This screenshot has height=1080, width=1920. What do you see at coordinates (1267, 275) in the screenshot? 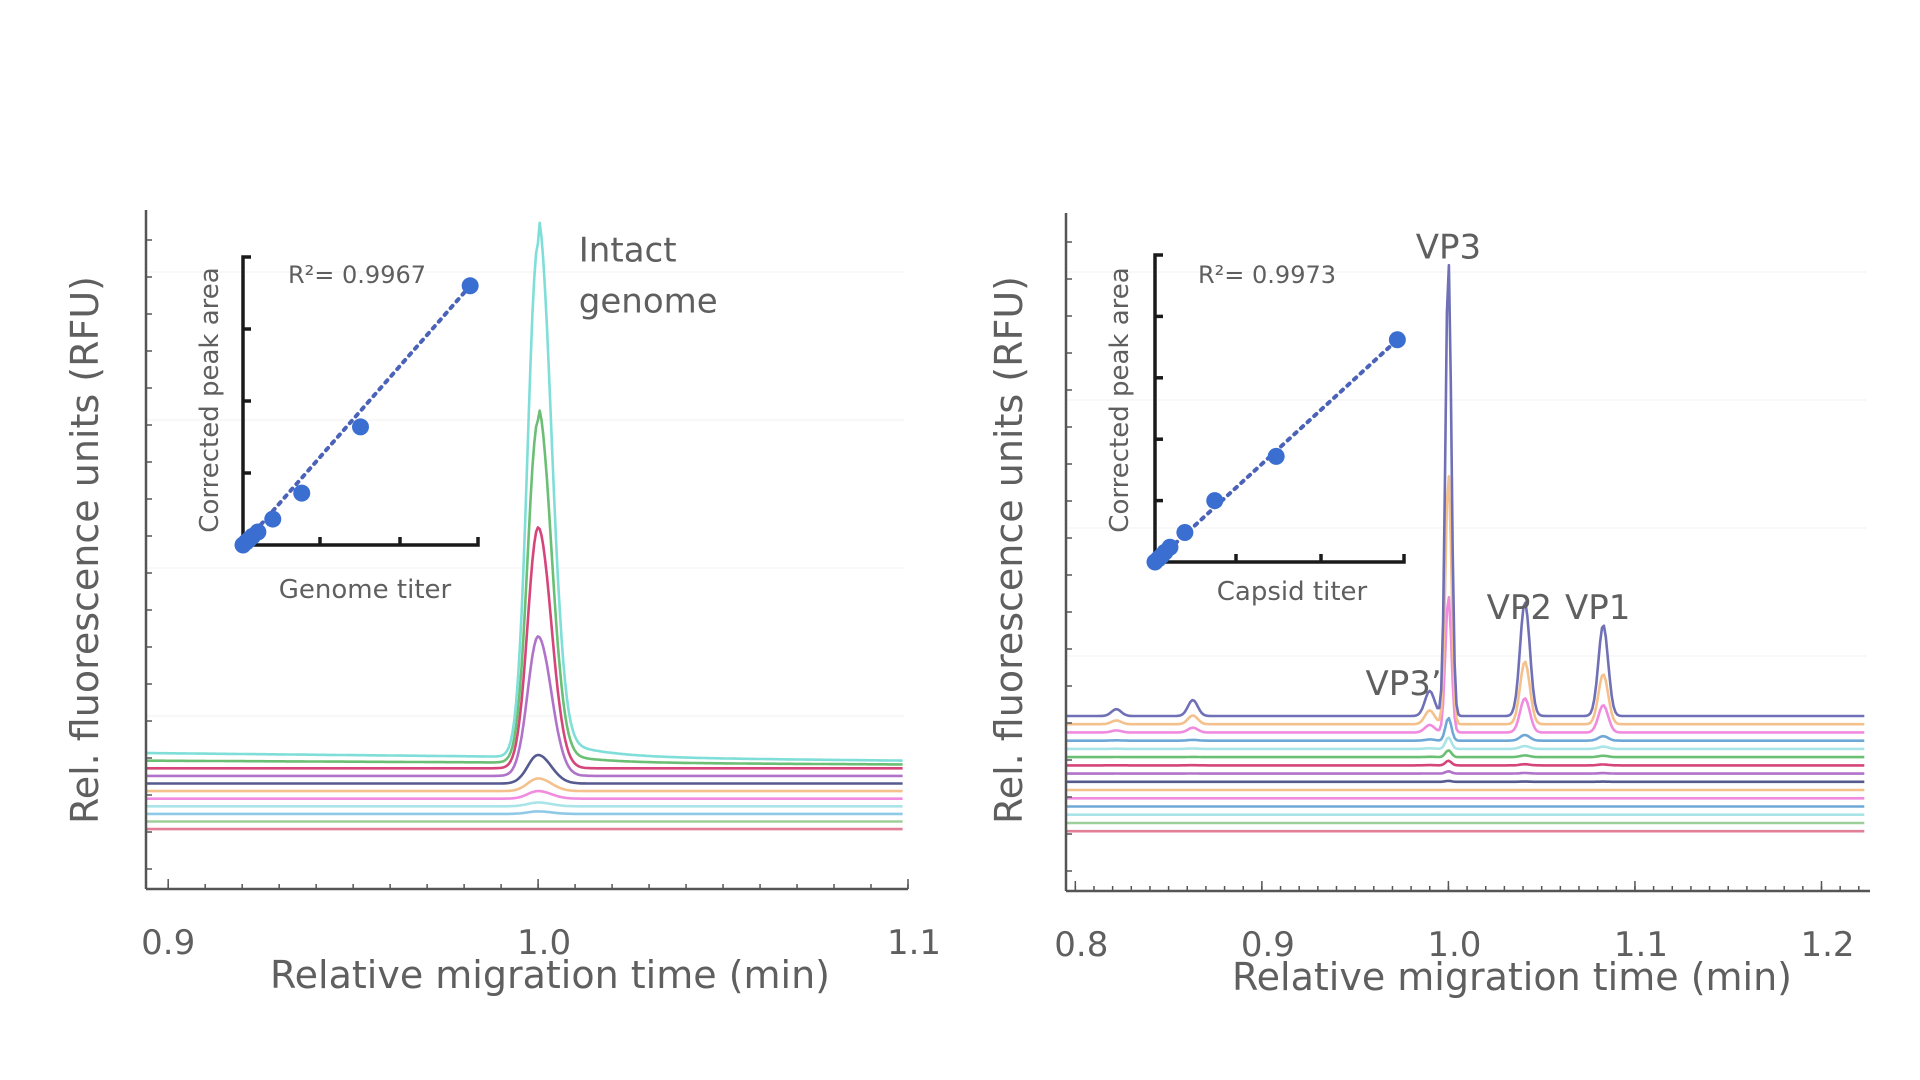
I see `r-squared-label: R²= 0.9973` at bounding box center [1267, 275].